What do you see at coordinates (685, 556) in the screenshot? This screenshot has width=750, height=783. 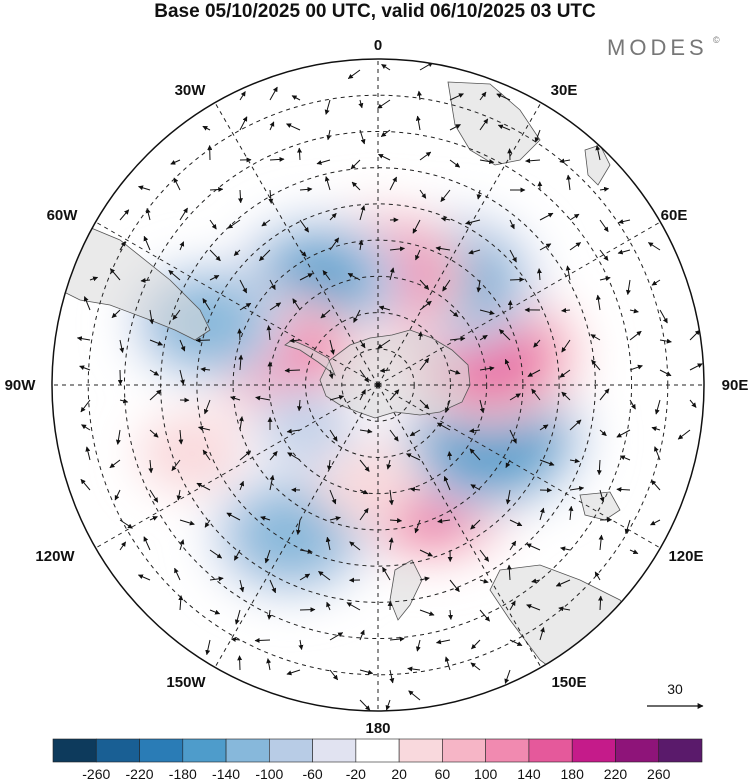 I see `lon-120e-label: 120E` at bounding box center [685, 556].